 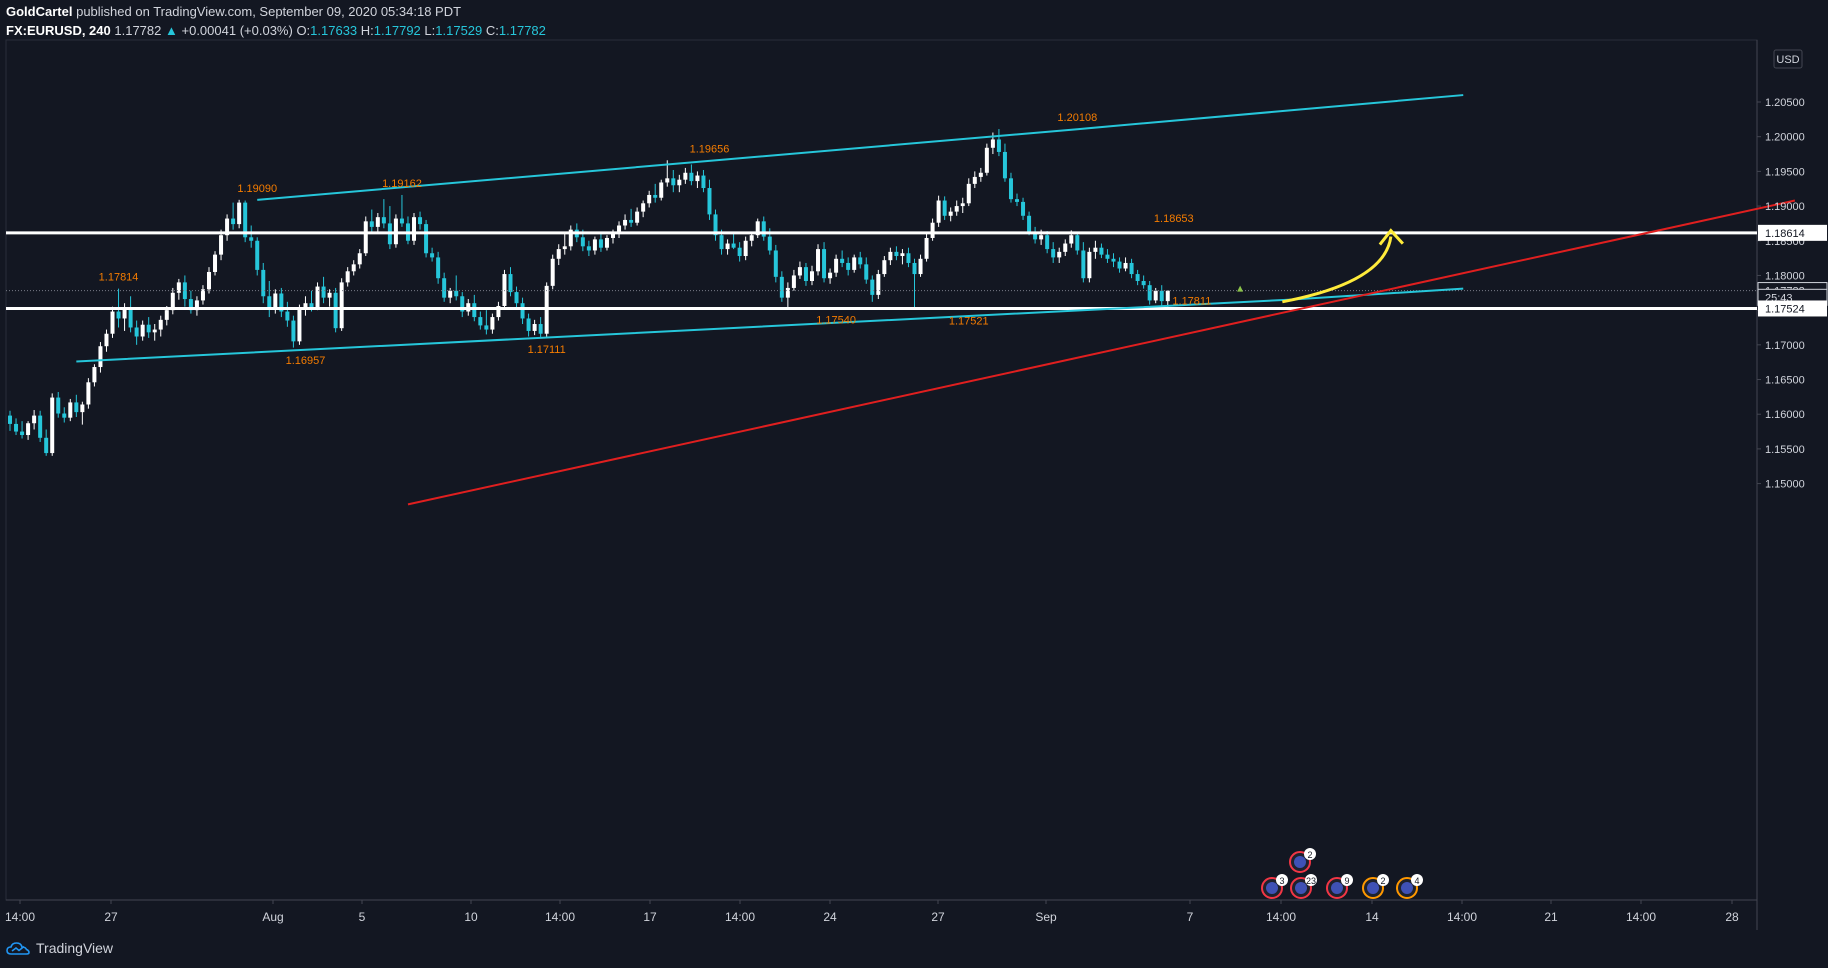 What do you see at coordinates (1785, 346) in the screenshot?
I see `y-tick-label: 1.17000` at bounding box center [1785, 346].